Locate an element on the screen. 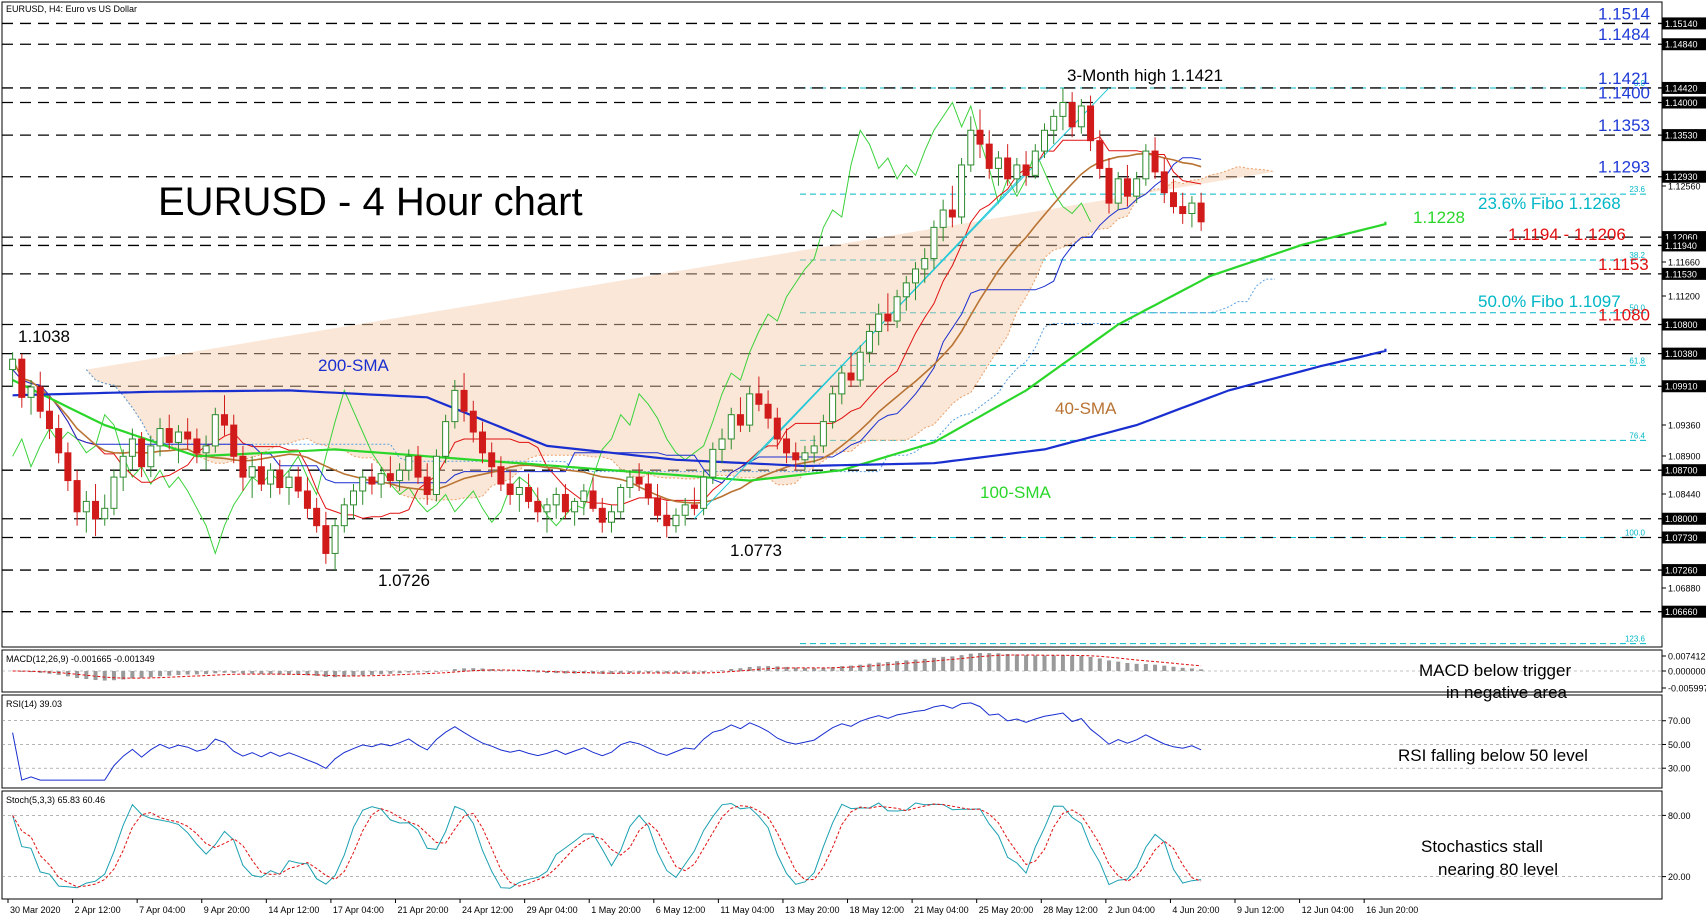 The width and height of the screenshot is (1706, 924). x-label-1: 2 Apr 12:00 is located at coordinates (98, 910).